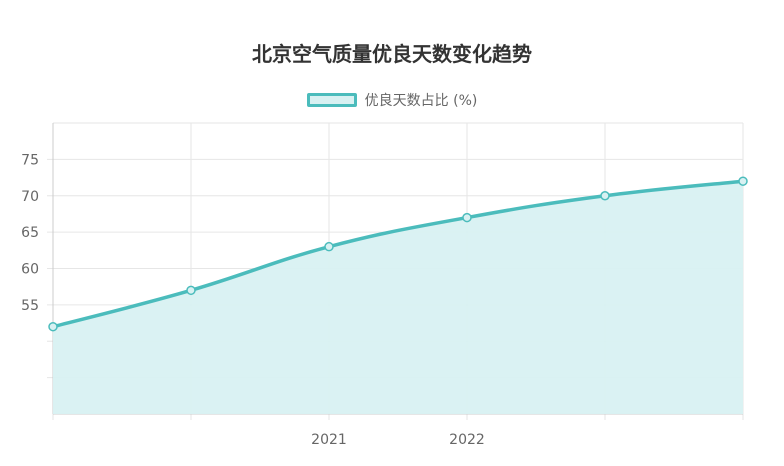 This screenshot has height=466, width=784. What do you see at coordinates (30, 233) in the screenshot?
I see `y-tick-label: 65` at bounding box center [30, 233].